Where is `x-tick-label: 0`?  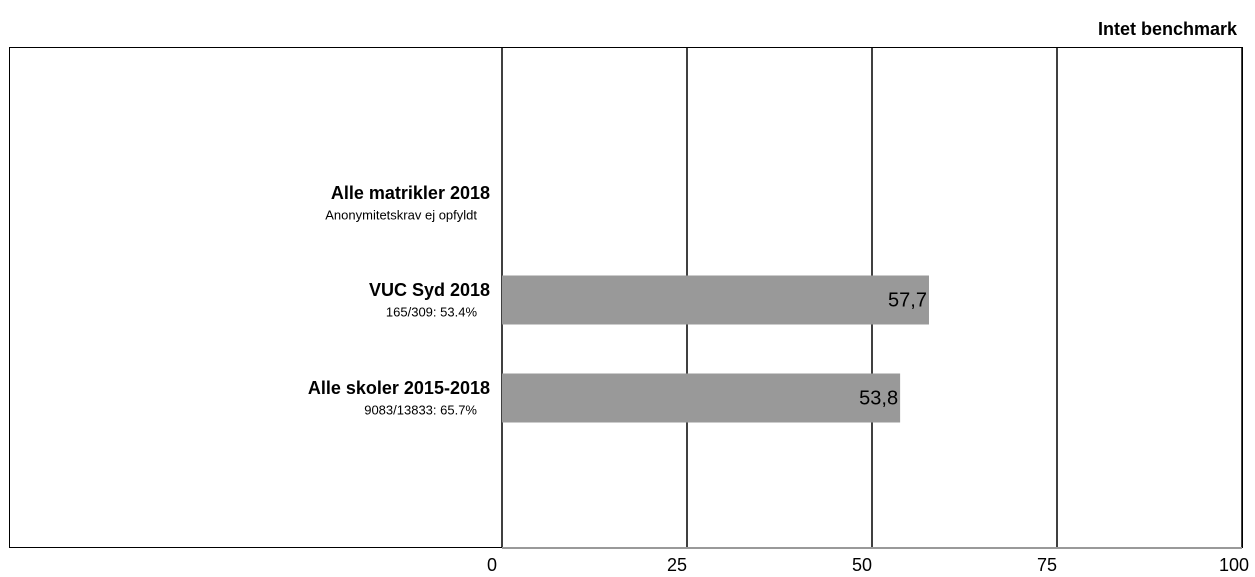
x-tick-label: 0 is located at coordinates (492, 565).